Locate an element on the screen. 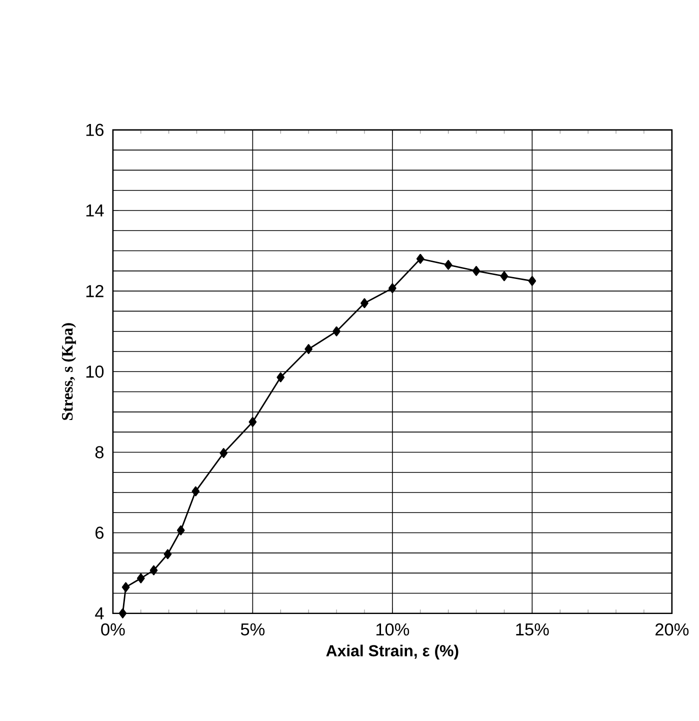 The image size is (699, 721). y-axis-title: Stress, s (Kpa) is located at coordinates (69, 371).